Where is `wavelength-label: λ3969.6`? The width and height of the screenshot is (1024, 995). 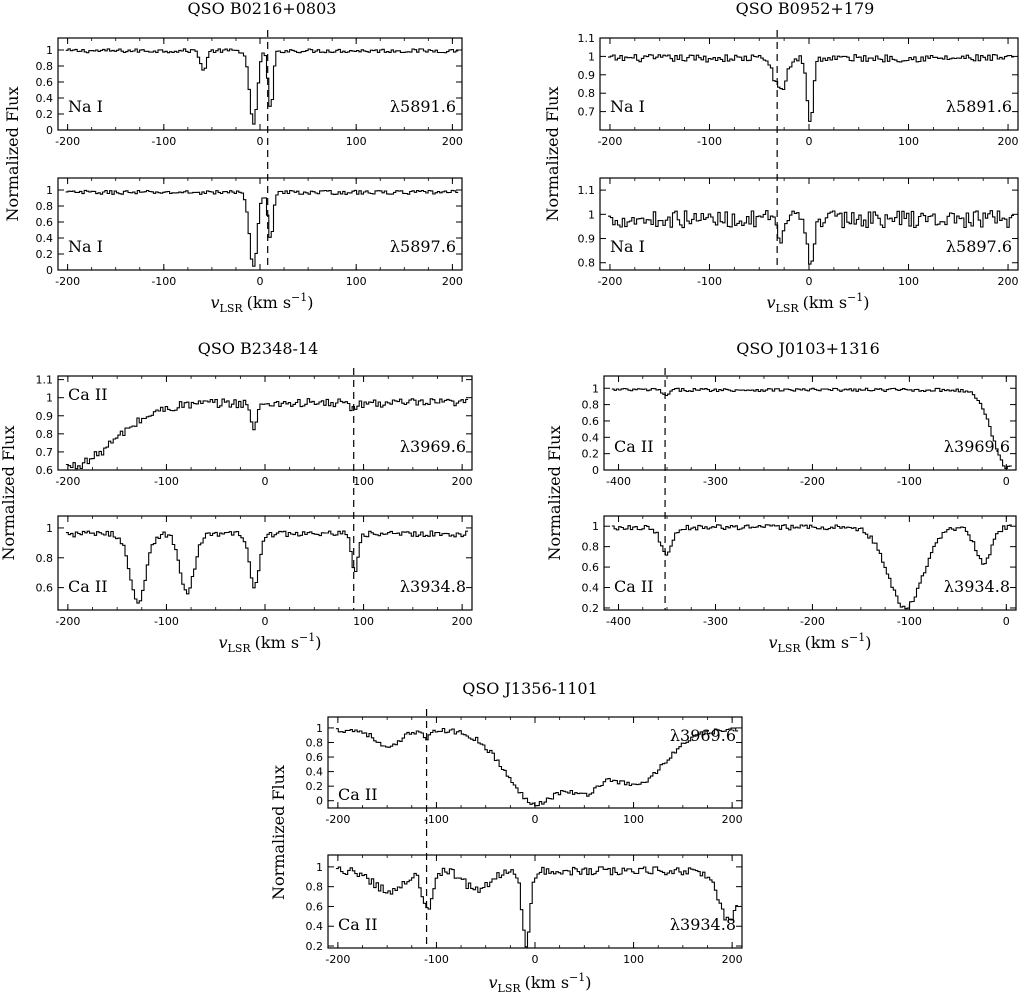 wavelength-label: λ3969.6 is located at coordinates (433, 446).